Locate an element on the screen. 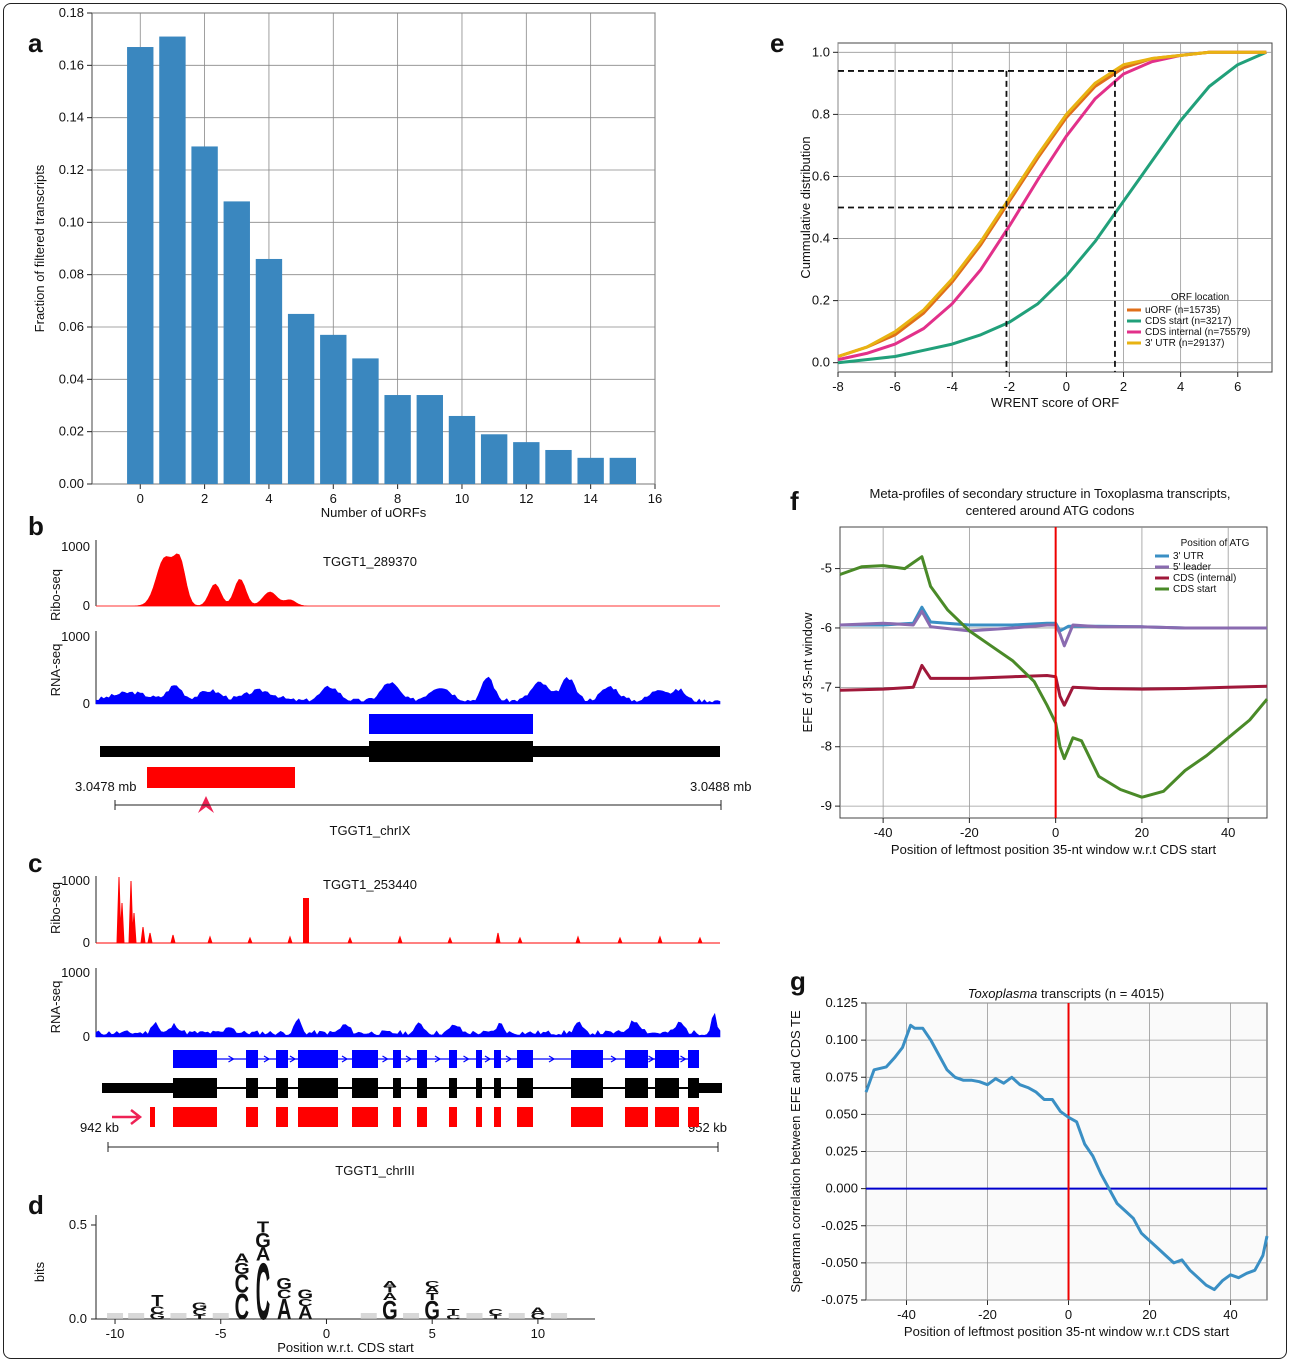 The width and height of the screenshot is (1292, 1364). c-start-coordinate: 942 kb is located at coordinates (99, 1127).